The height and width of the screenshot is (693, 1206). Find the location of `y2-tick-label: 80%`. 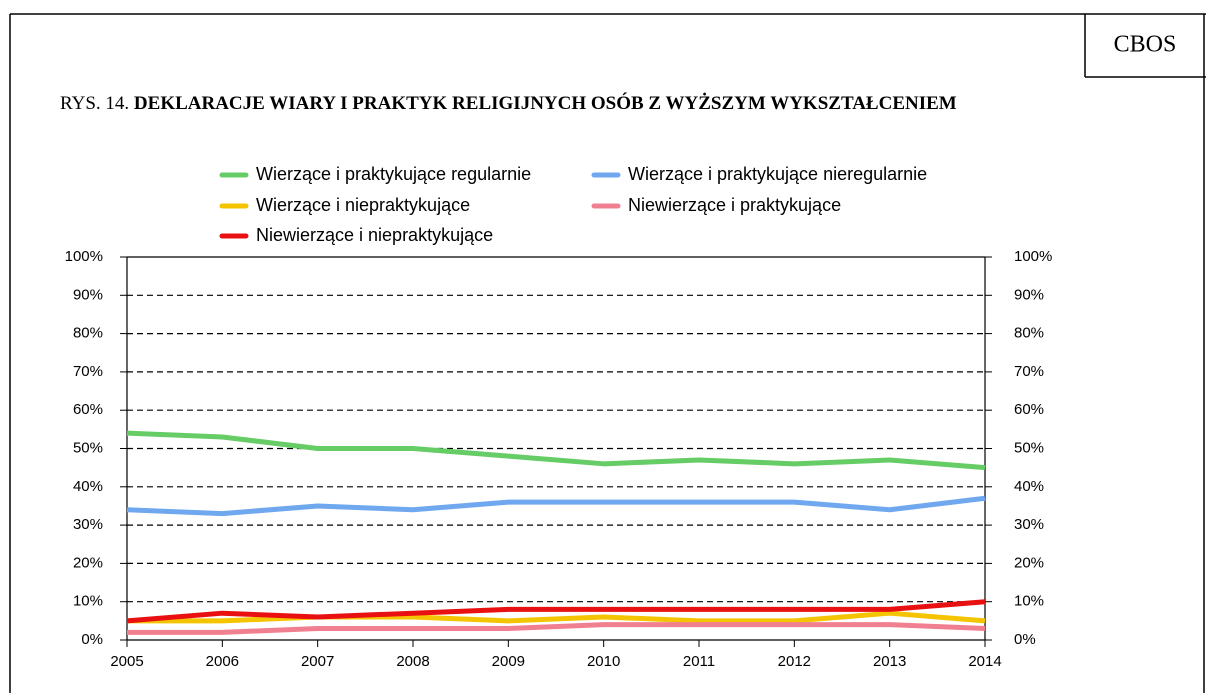

y2-tick-label: 80% is located at coordinates (1029, 333).